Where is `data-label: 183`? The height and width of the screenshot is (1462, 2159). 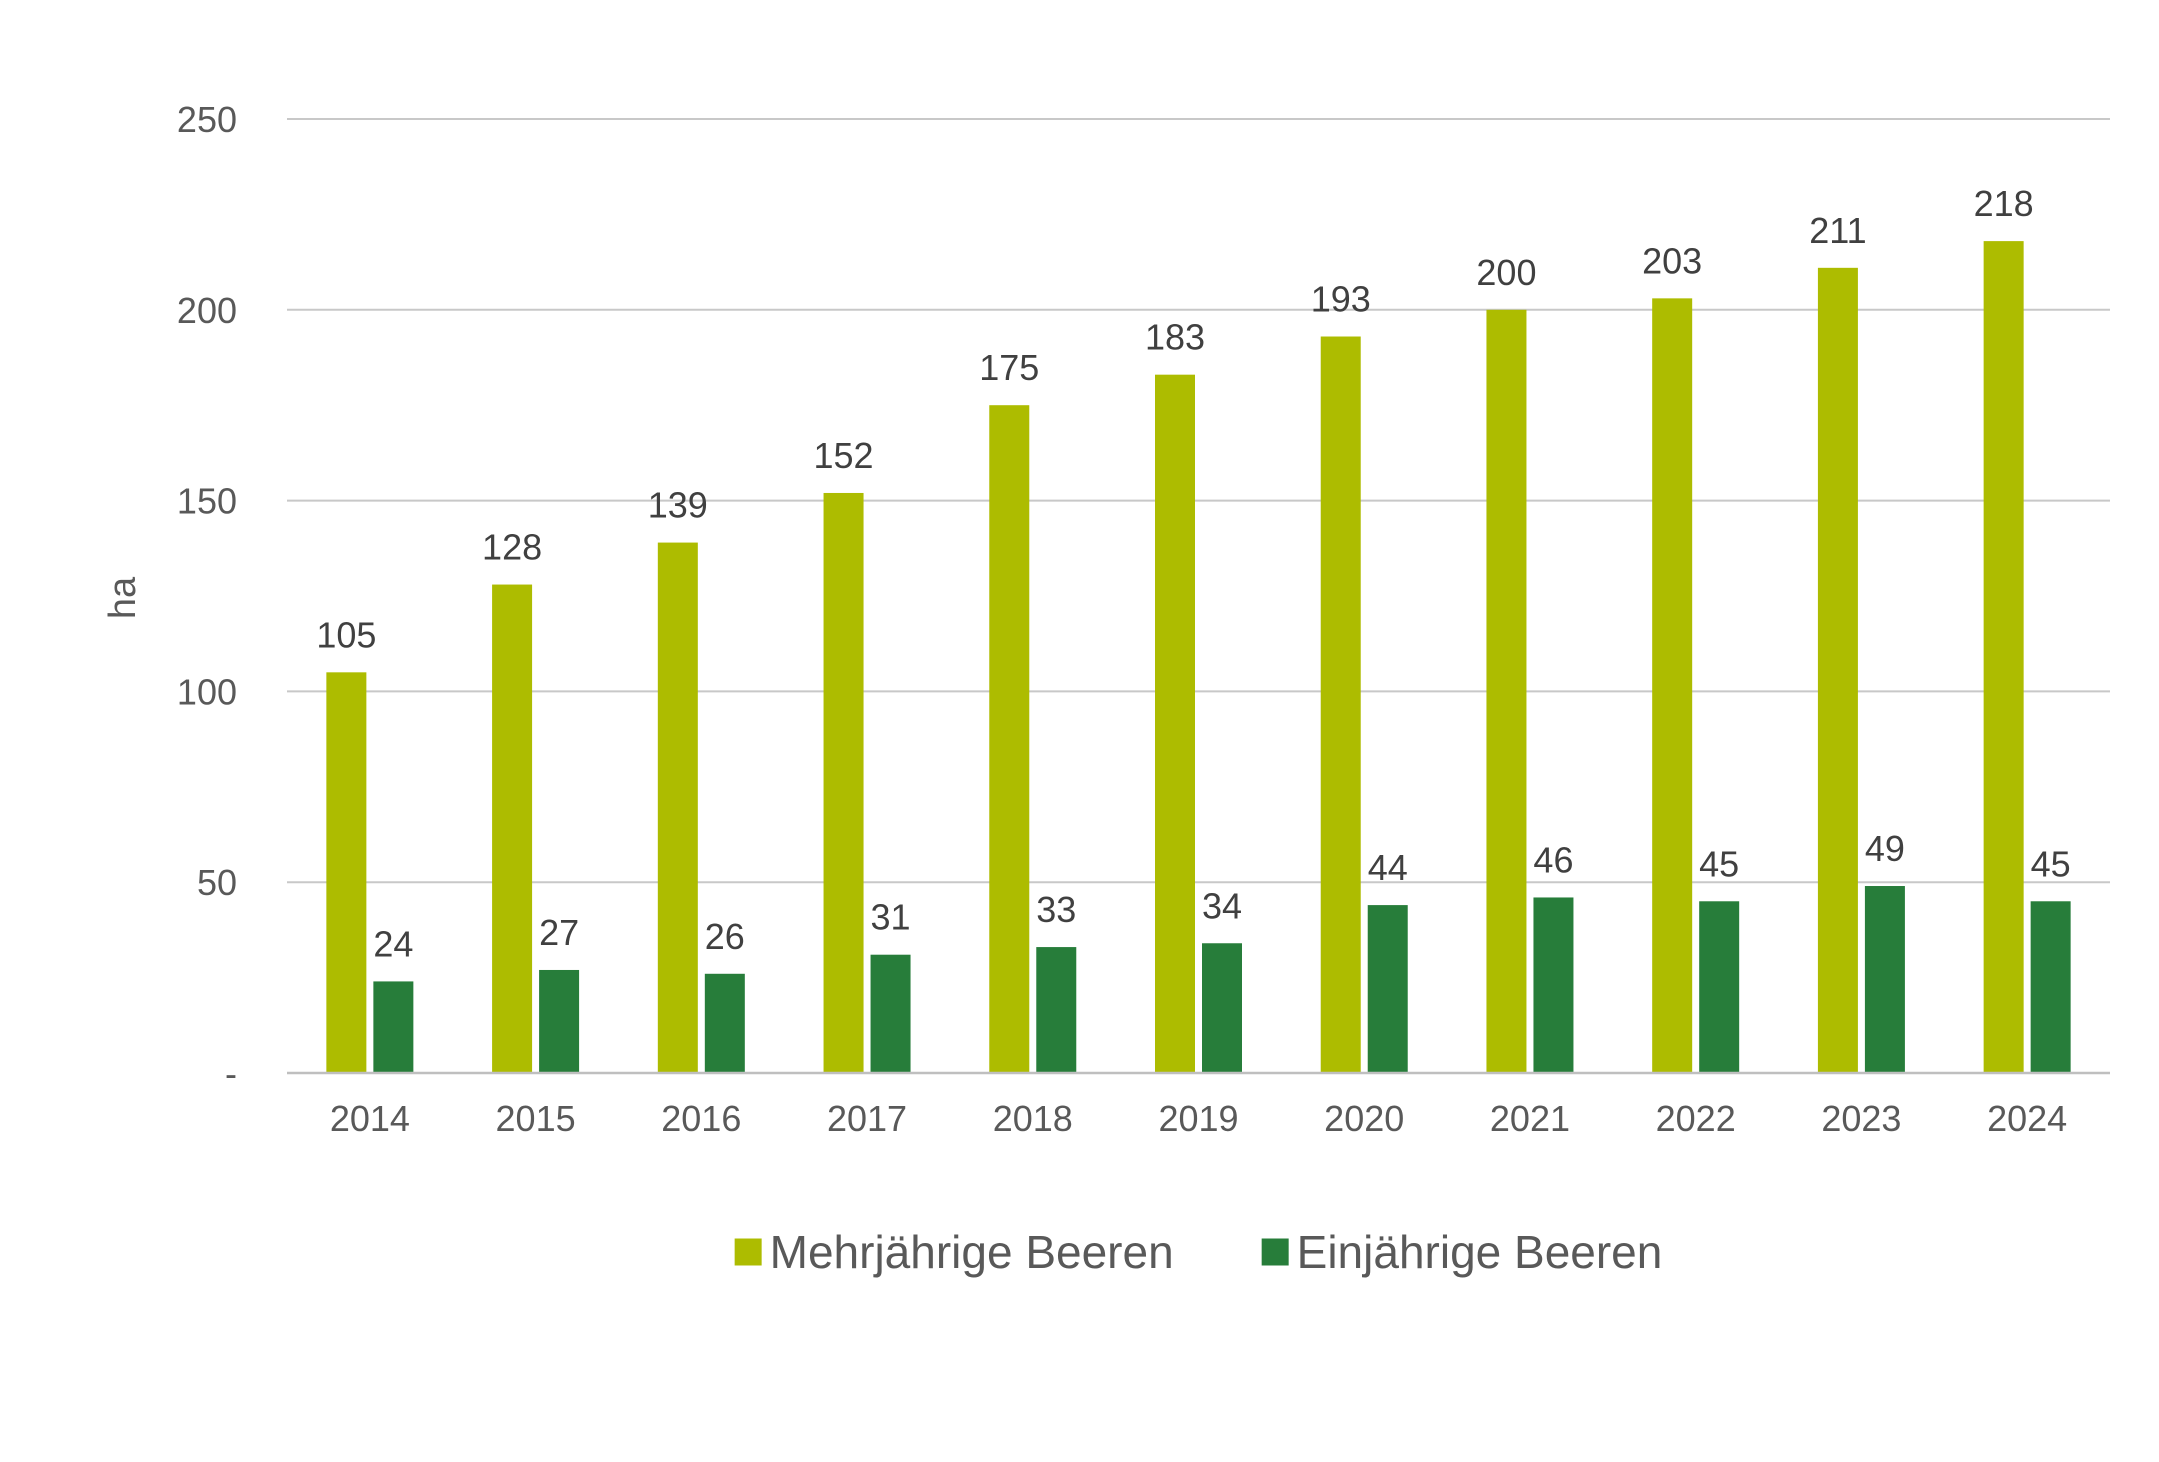 data-label: 183 is located at coordinates (1175, 337).